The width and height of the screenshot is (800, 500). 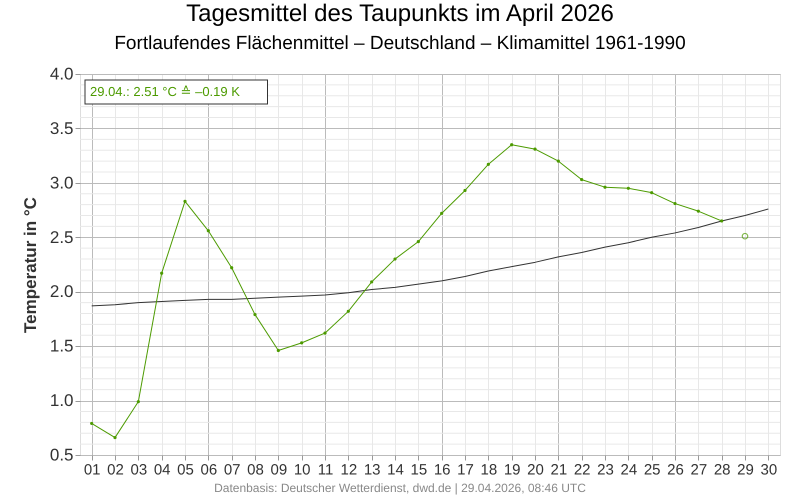 I want to click on x-tick-label: 25, so click(x=652, y=470).